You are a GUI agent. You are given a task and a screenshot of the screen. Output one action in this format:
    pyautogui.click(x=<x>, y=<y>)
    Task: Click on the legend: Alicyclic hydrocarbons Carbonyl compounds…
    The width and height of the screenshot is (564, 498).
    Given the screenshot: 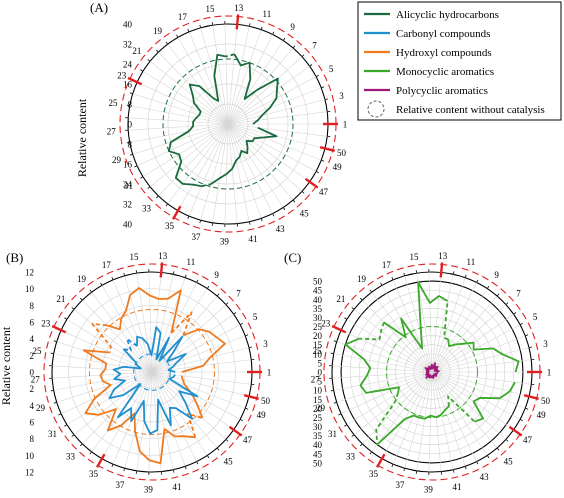 What is the action you would take?
    pyautogui.click(x=459, y=61)
    